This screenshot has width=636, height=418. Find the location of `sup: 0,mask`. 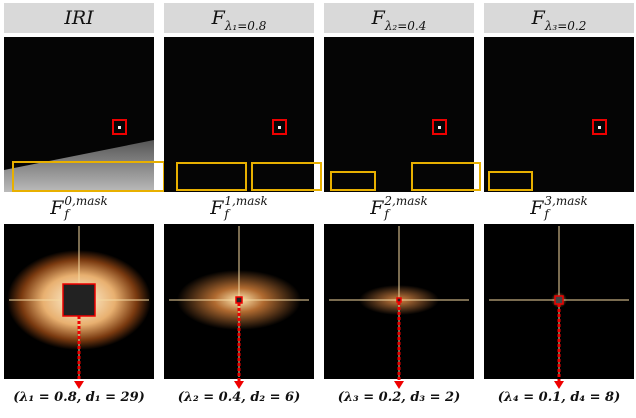

sup: 0,mask is located at coordinates (86, 201).